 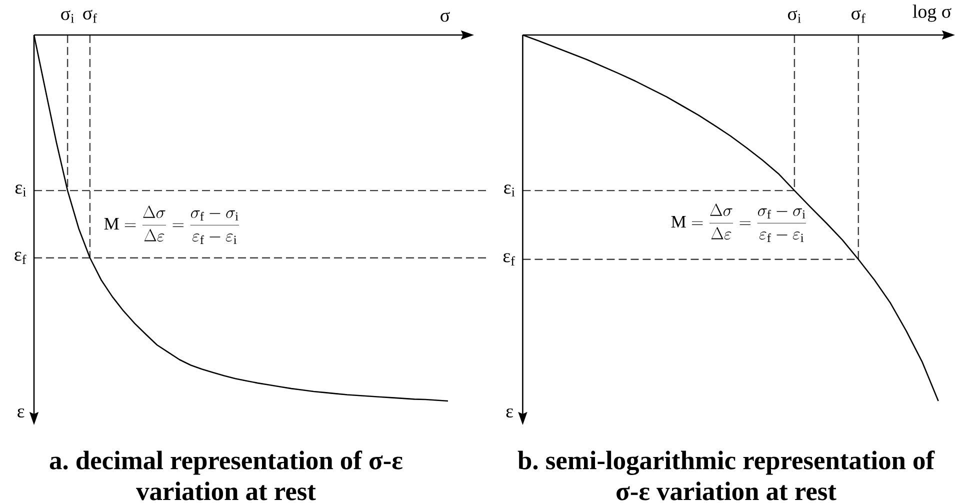 I want to click on text: a. decimal representation of σ-ε variation at rest, so click(x=226, y=475).